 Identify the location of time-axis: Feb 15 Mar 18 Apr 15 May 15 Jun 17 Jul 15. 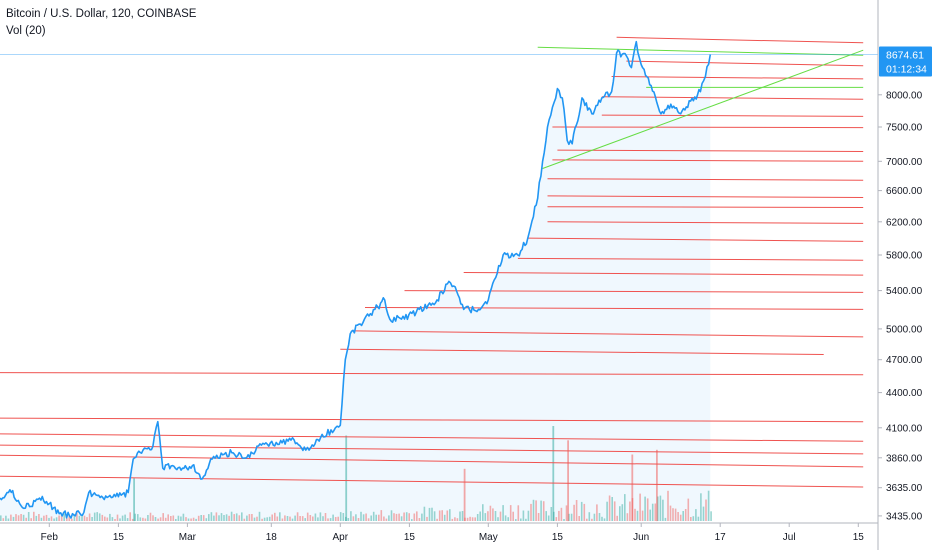
(453, 533).